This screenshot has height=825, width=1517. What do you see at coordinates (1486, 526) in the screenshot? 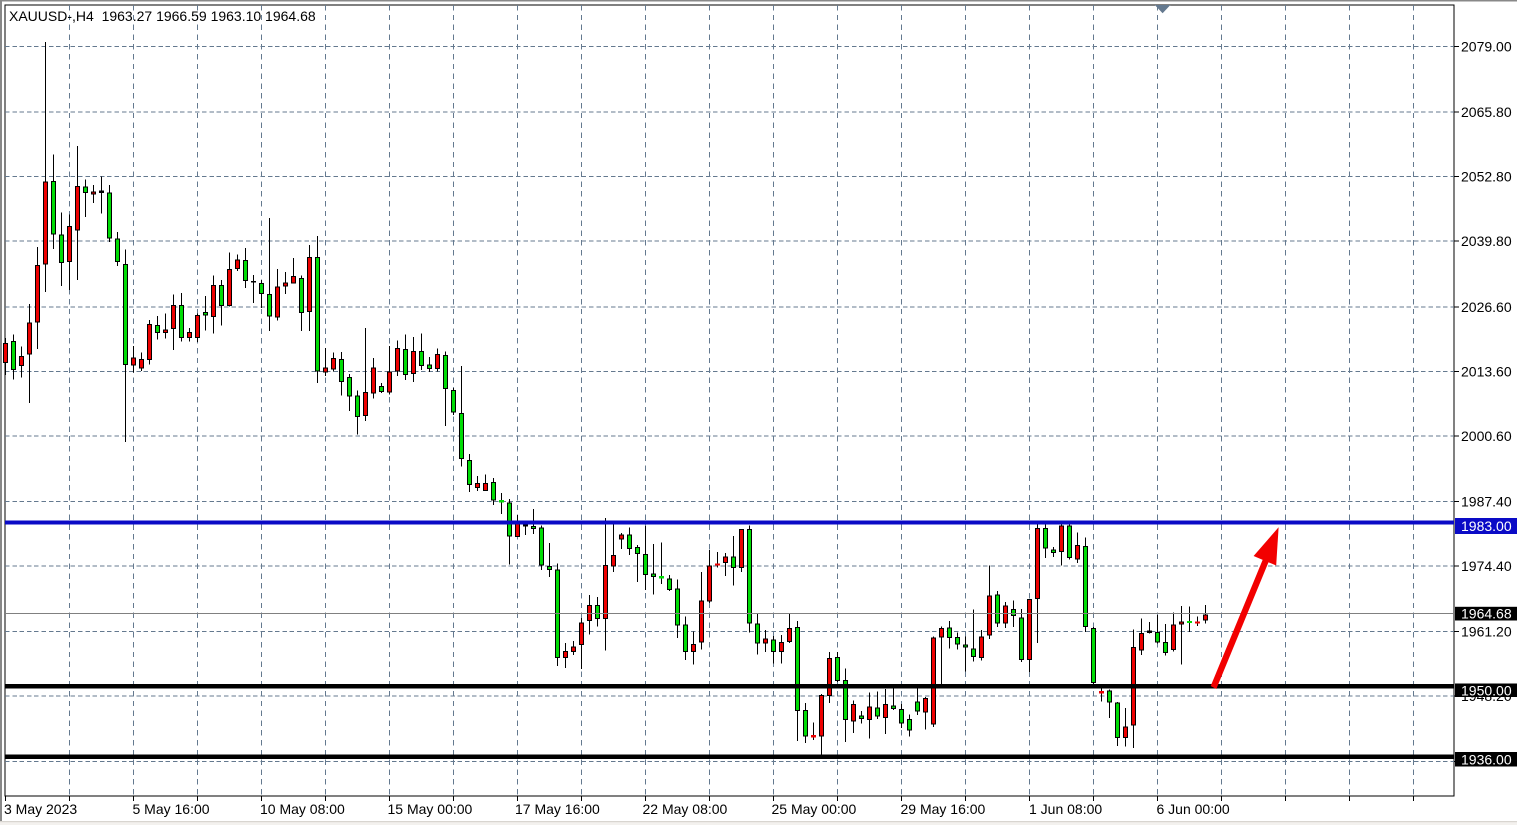
I see `svg-text: 1983.00` at bounding box center [1486, 526].